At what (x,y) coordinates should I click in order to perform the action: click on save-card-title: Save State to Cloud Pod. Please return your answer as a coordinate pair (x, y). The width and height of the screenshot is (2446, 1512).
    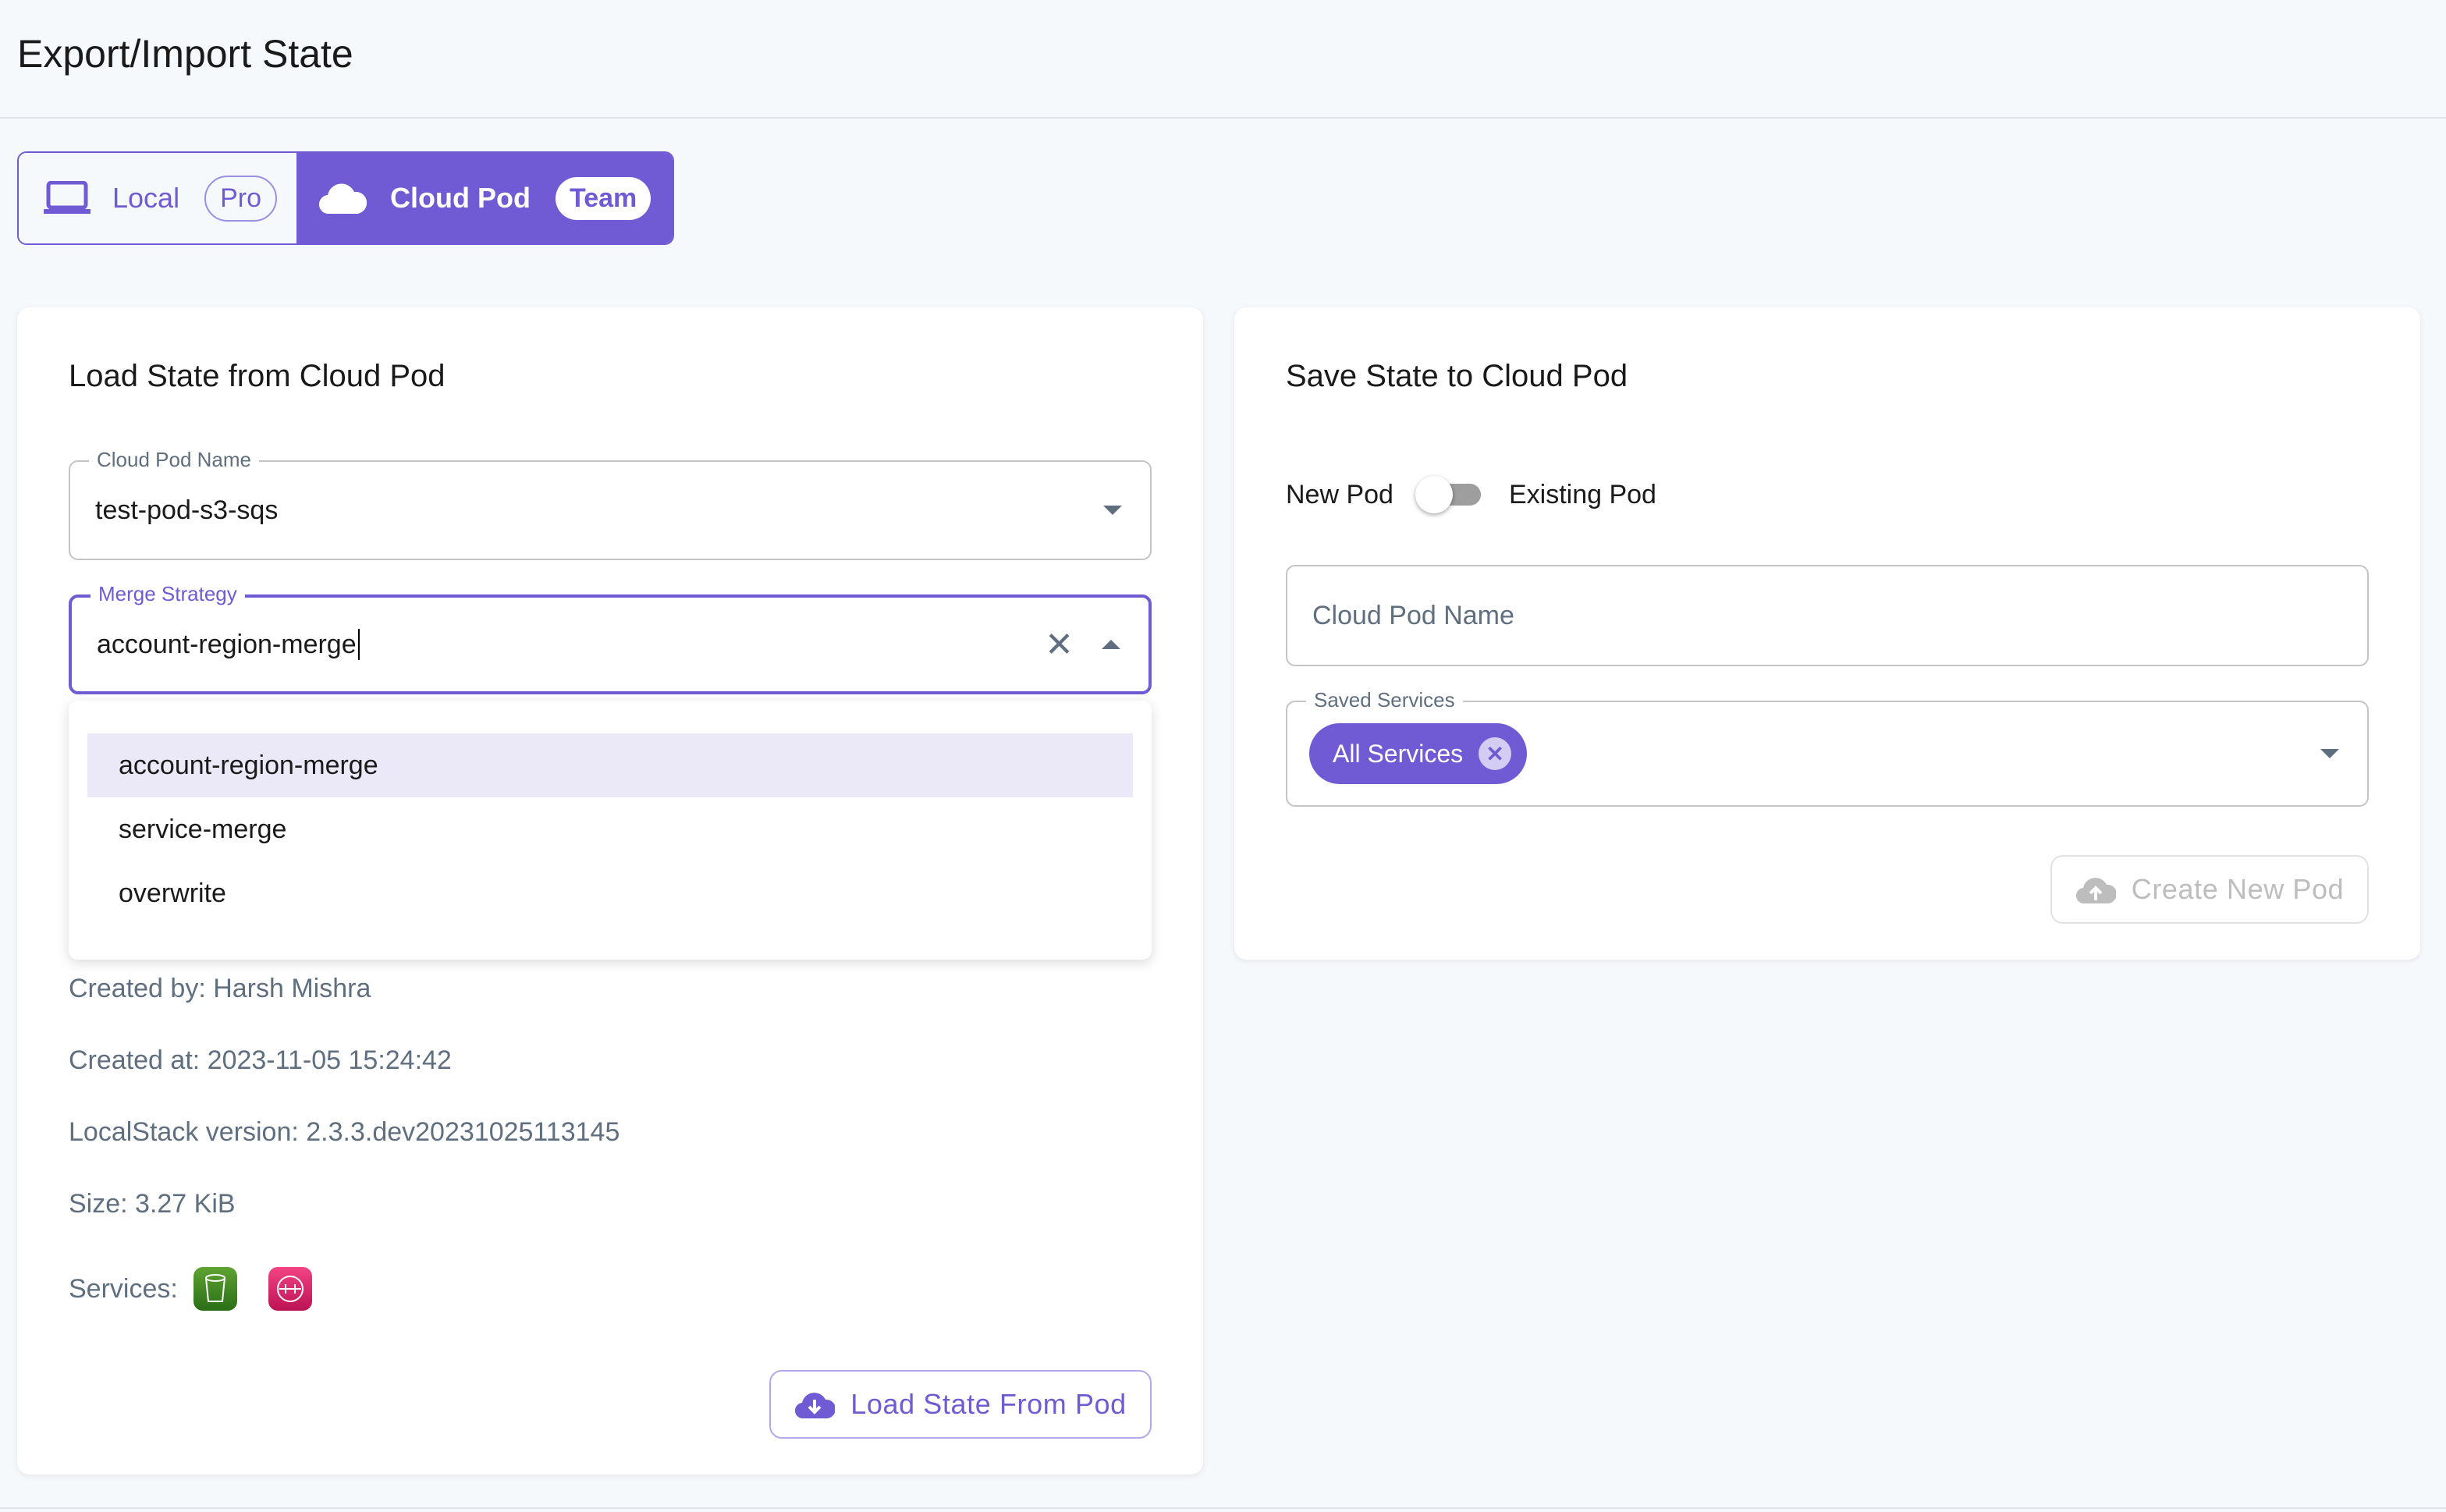
    Looking at the image, I should click on (1457, 376).